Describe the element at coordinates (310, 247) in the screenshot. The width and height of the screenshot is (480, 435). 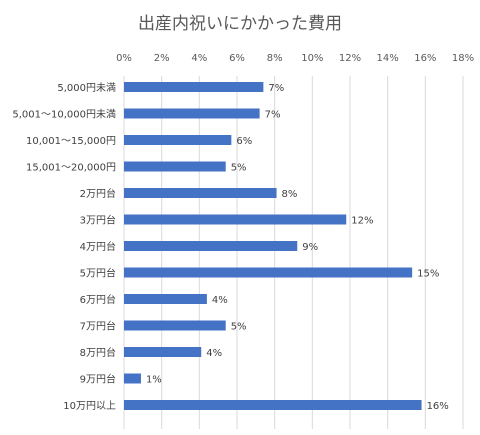
I see `data-label: 9%` at that location.